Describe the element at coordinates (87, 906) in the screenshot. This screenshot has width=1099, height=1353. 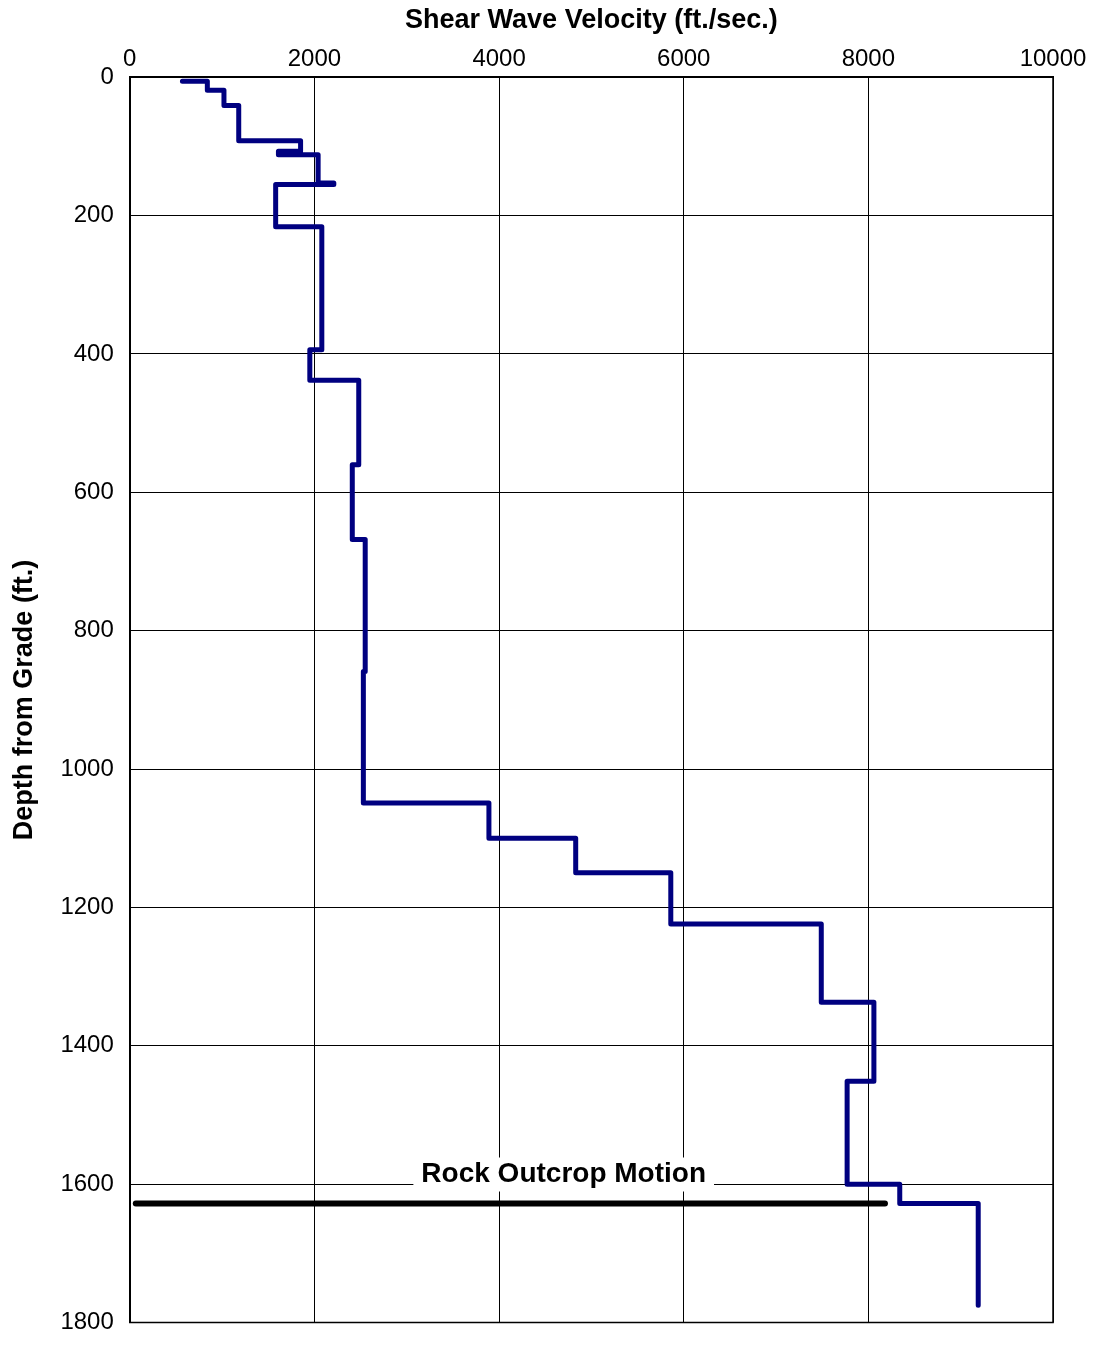
I see `y-tick-label: 1200` at that location.